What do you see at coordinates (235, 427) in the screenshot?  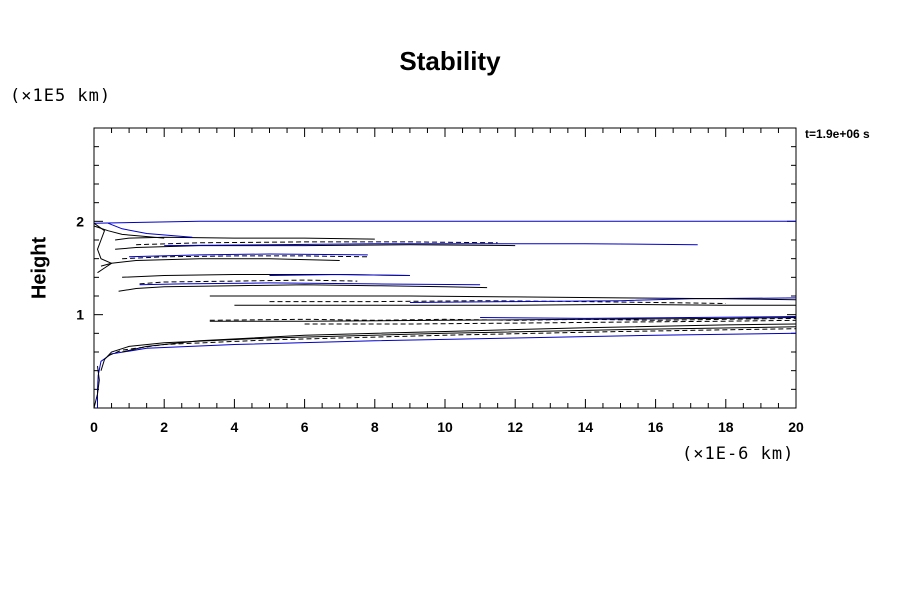 I see `x-tick-label: 4` at bounding box center [235, 427].